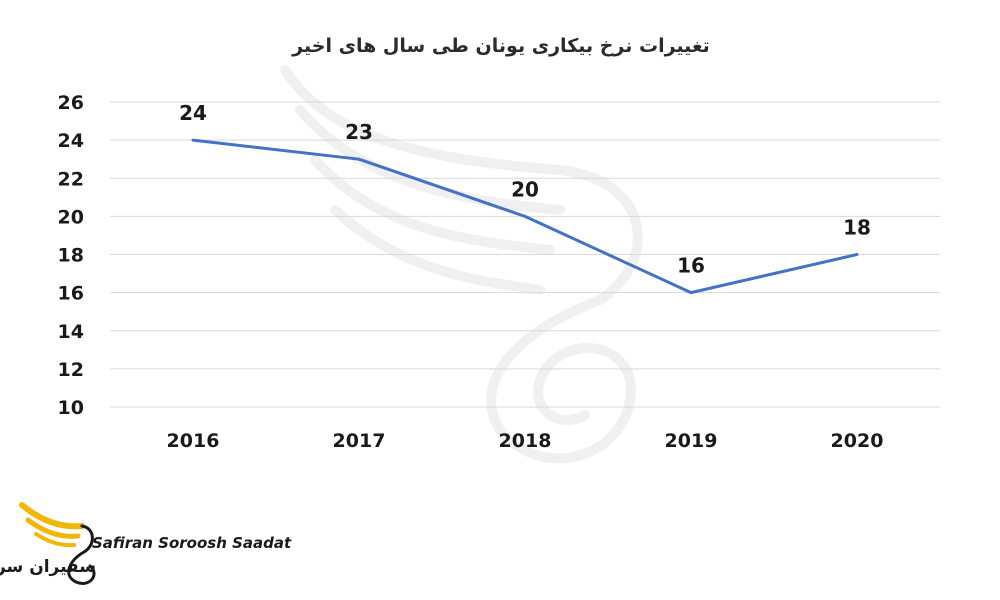 This screenshot has width=1000, height=600. Describe the element at coordinates (857, 441) in the screenshot. I see `x-tick-label: 2020` at that location.